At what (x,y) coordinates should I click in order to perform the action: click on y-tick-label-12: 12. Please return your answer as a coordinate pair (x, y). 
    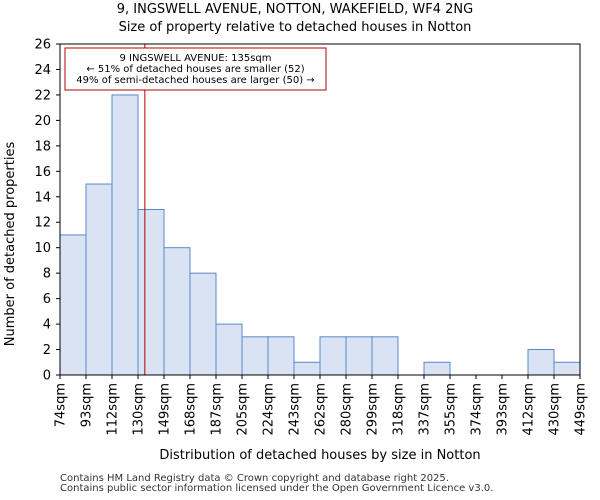
    Looking at the image, I should click on (42, 223).